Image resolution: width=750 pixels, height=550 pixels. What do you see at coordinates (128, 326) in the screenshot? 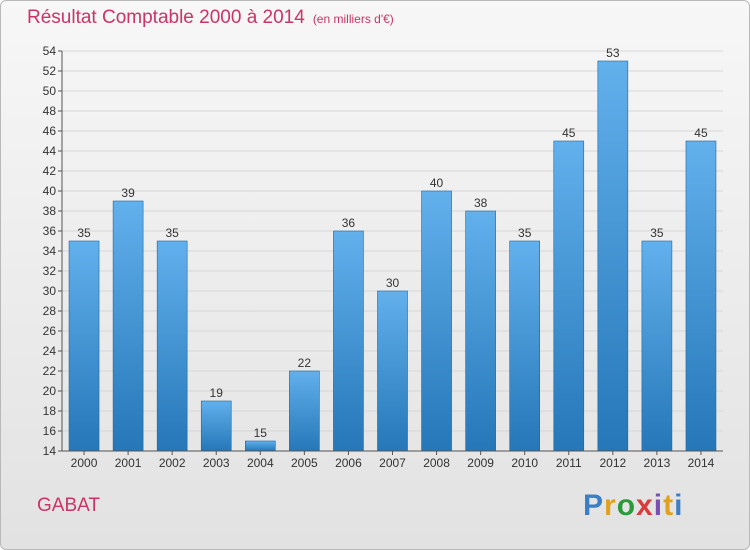
I see `bar-2001` at bounding box center [128, 326].